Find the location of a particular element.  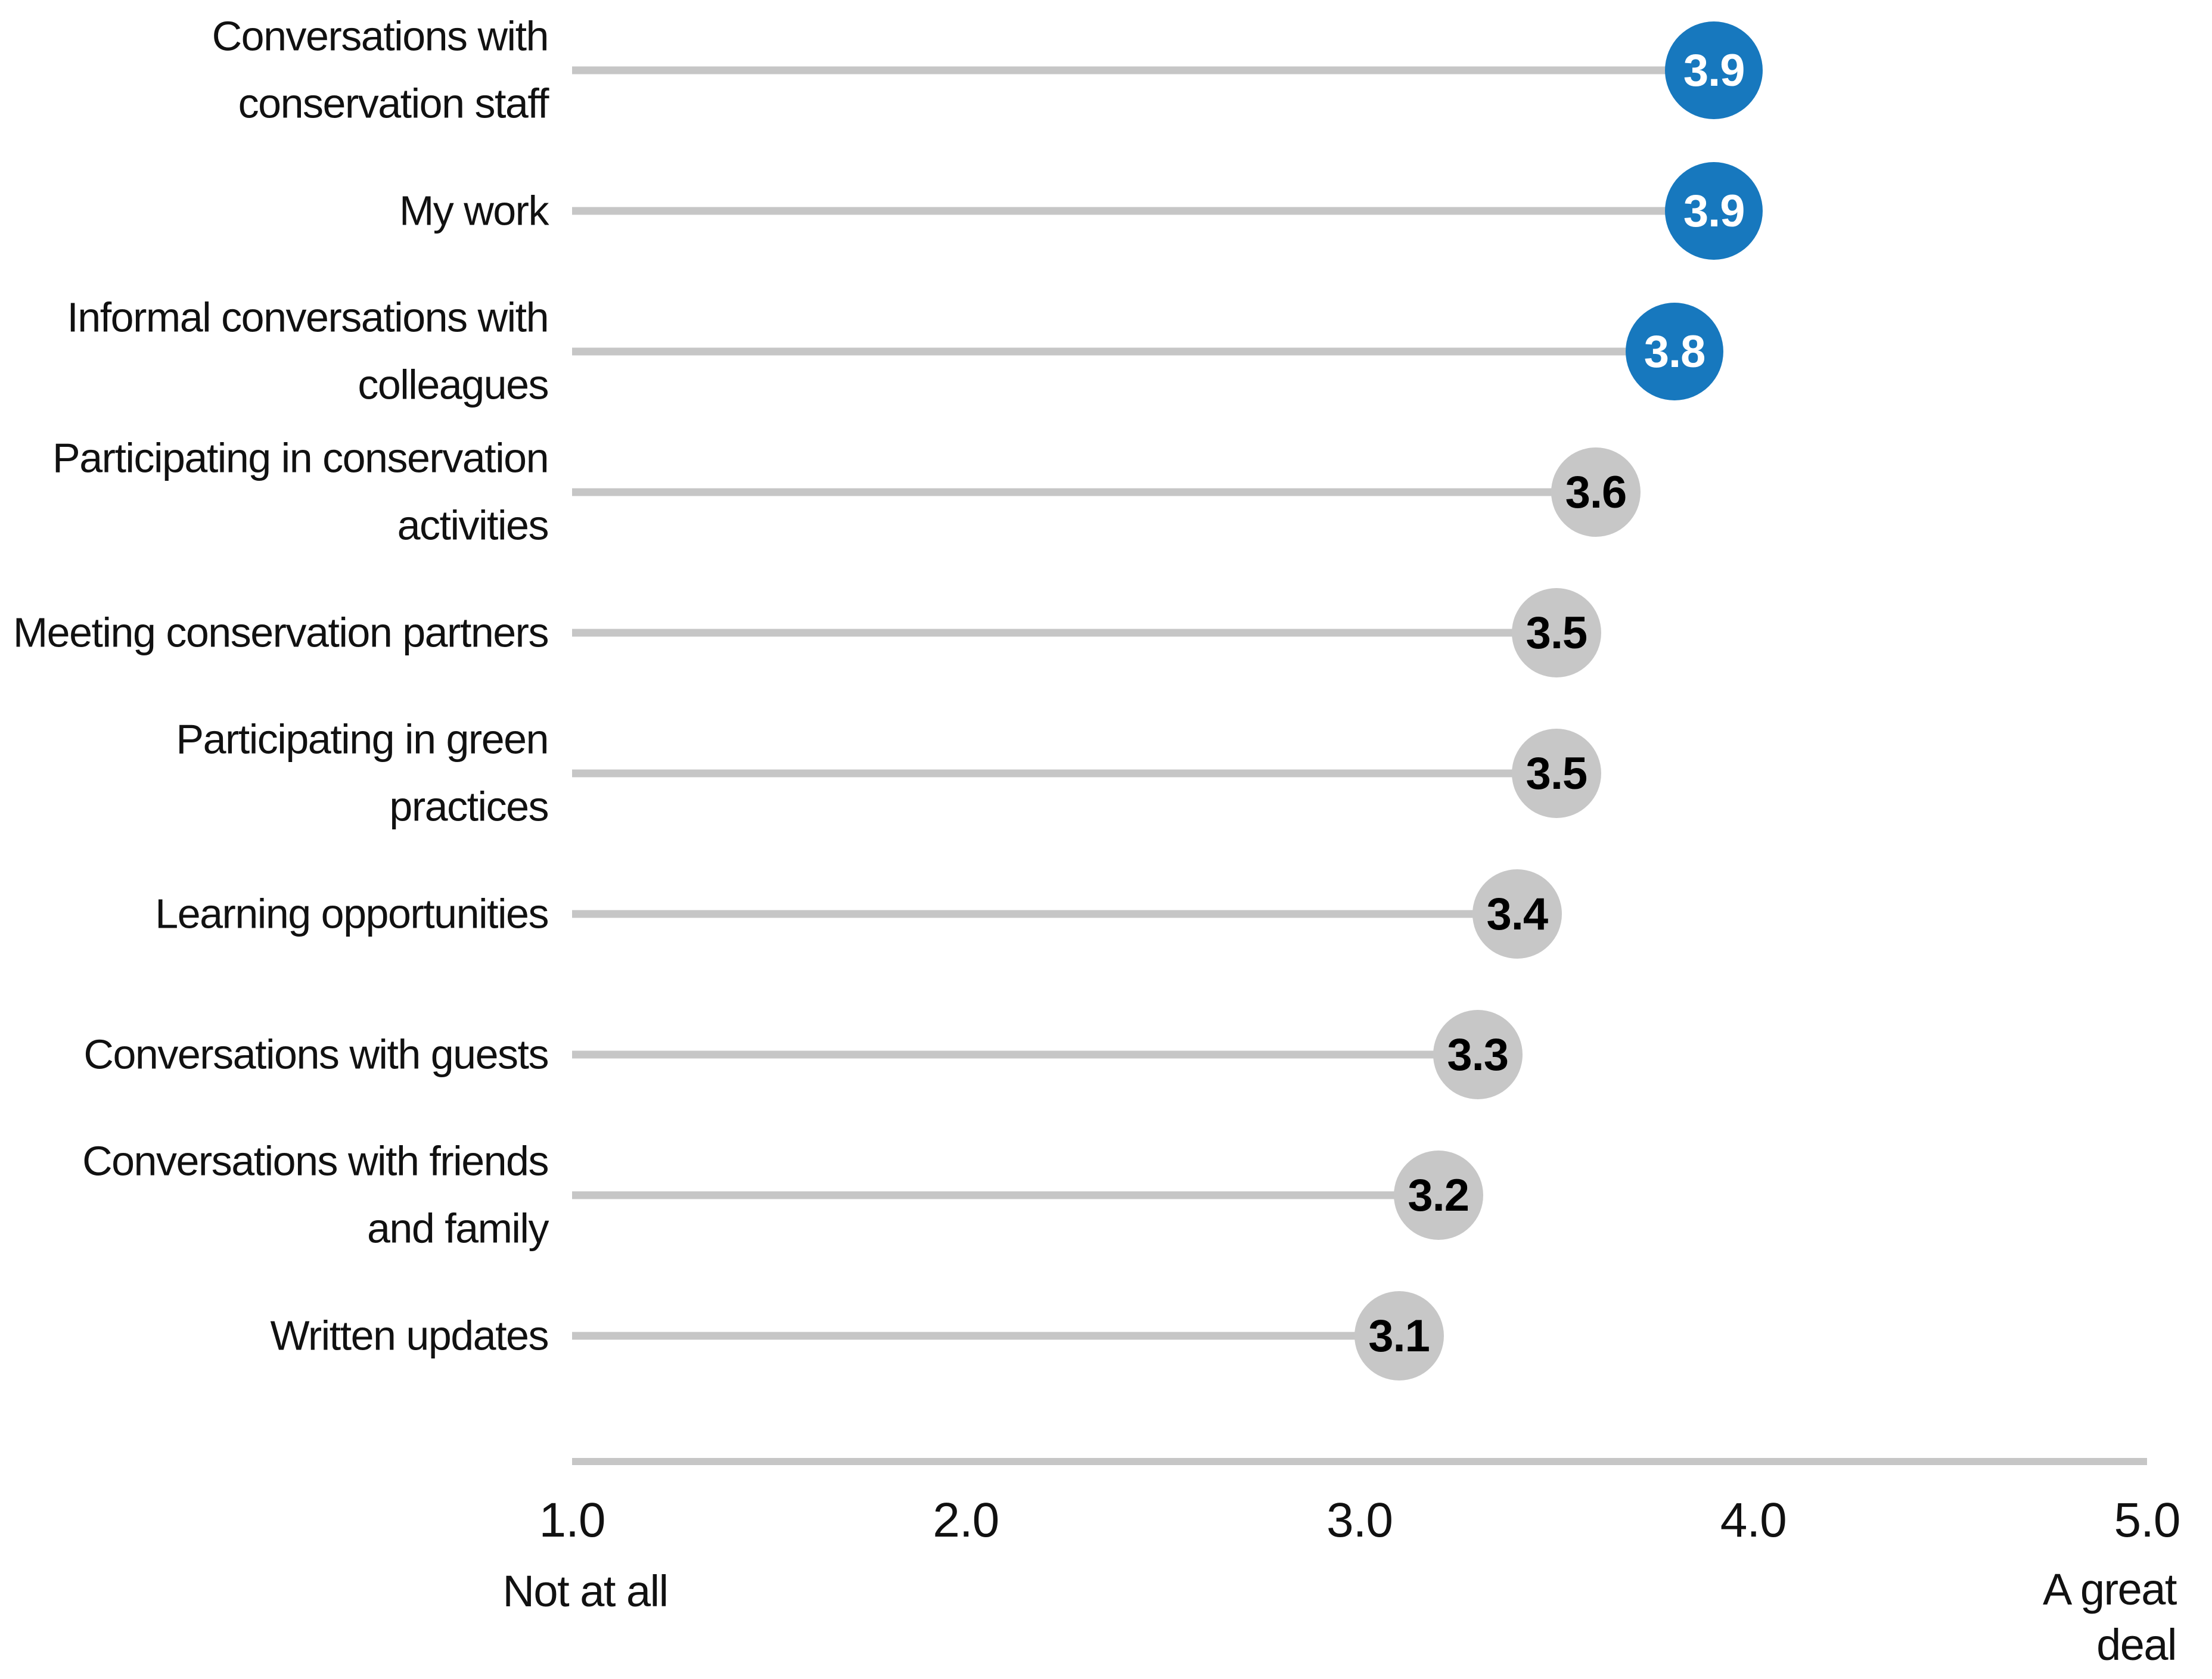

row-label: Participating in conservation activities is located at coordinates (301, 492).